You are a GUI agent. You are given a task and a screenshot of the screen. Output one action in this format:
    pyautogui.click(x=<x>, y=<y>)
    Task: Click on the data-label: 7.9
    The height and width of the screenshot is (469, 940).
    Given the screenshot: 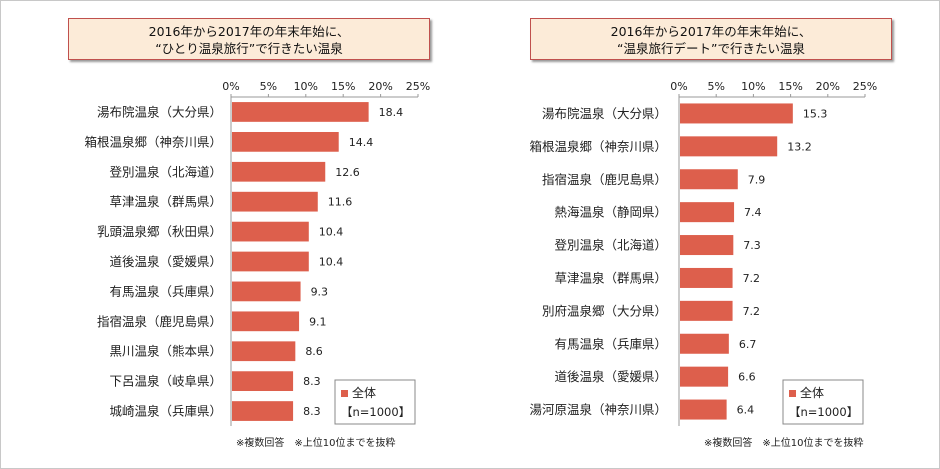 What is the action you would take?
    pyautogui.click(x=757, y=179)
    